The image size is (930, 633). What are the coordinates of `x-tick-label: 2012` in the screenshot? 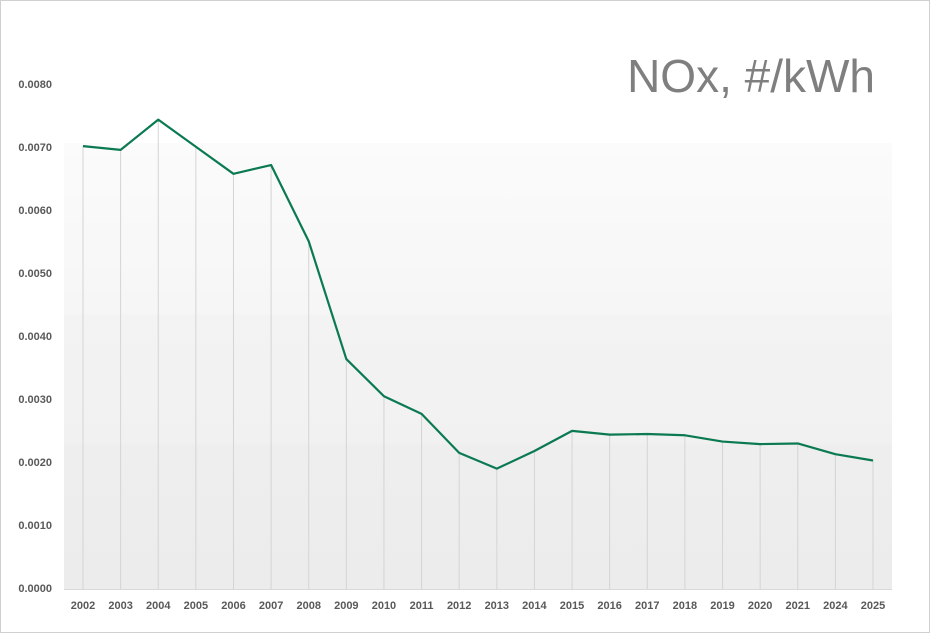 It's located at (459, 606).